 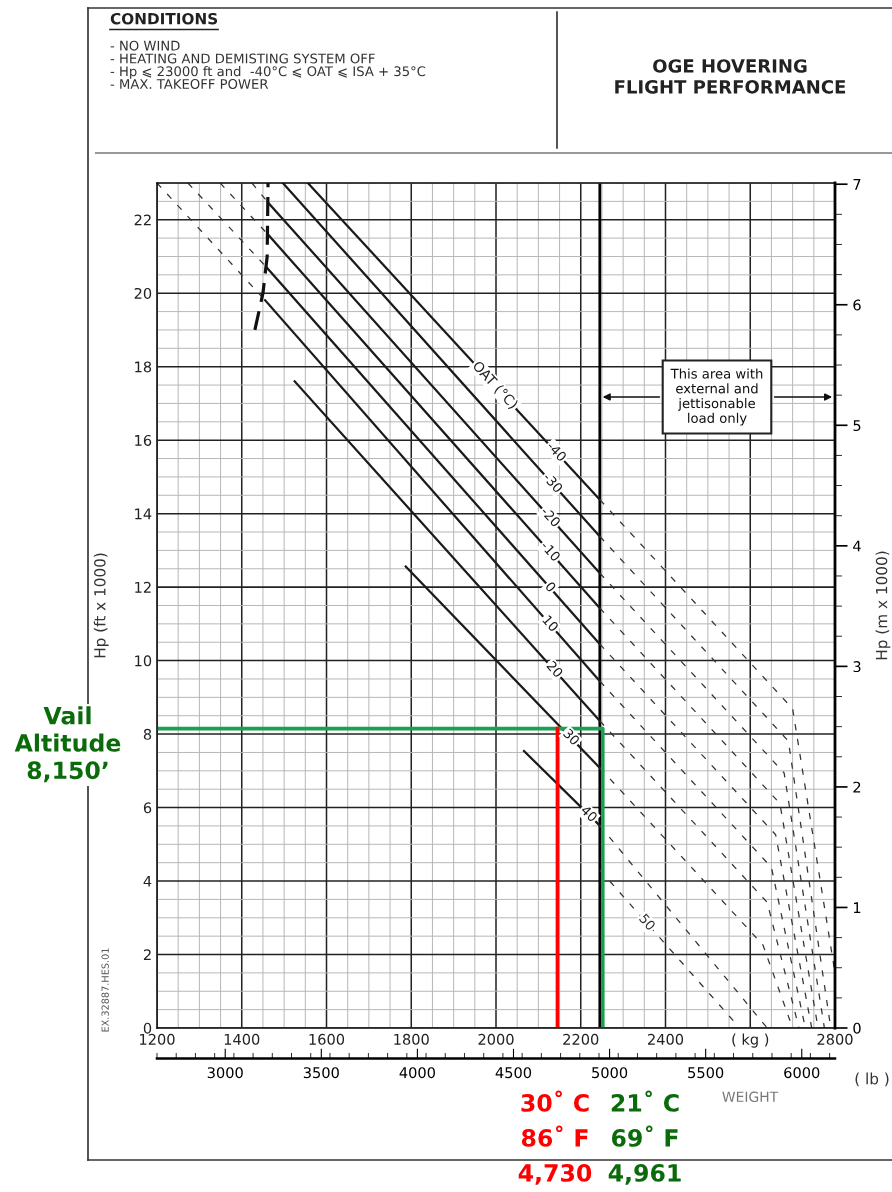 What do you see at coordinates (147, 955) in the screenshot?
I see `y-tick-label: 2` at bounding box center [147, 955].